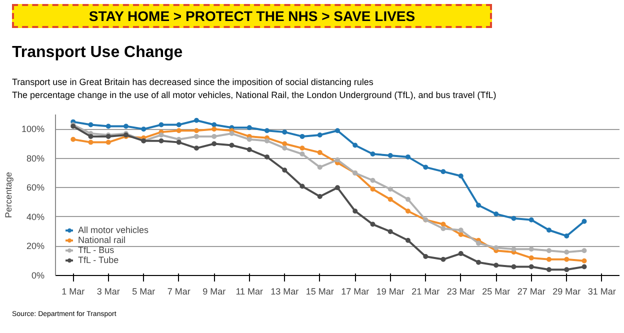 The width and height of the screenshot is (624, 333). I want to click on x-tick-label: 25 Mar, so click(496, 291).